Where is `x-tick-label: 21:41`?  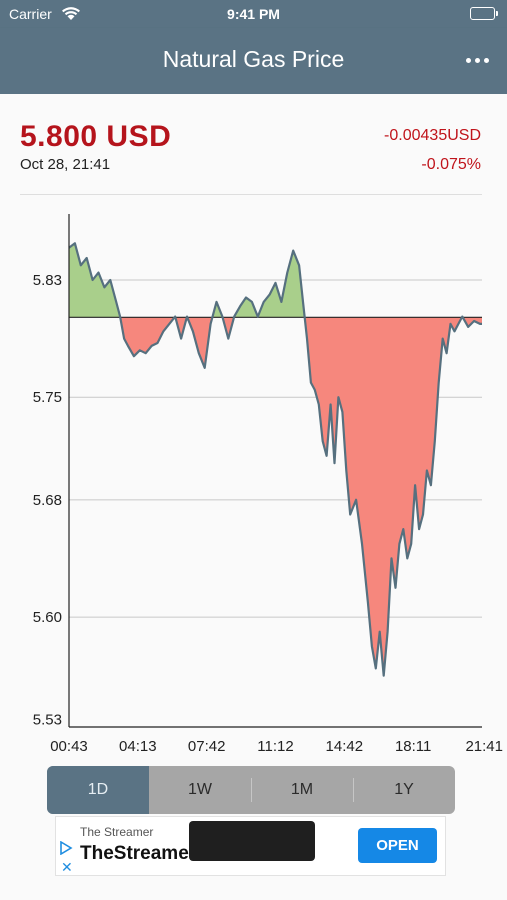 x-tick-label: 21:41 is located at coordinates (484, 746).